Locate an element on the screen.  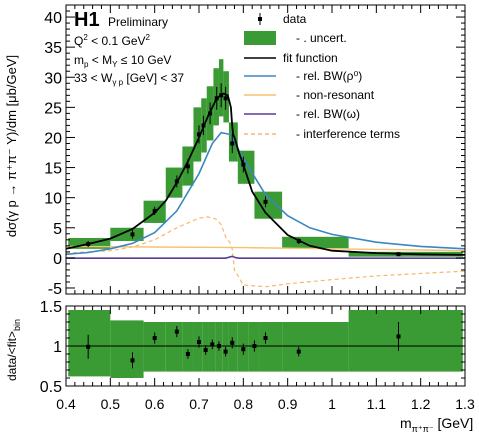
x-tick-label: 1.2 is located at coordinates (421, 404).